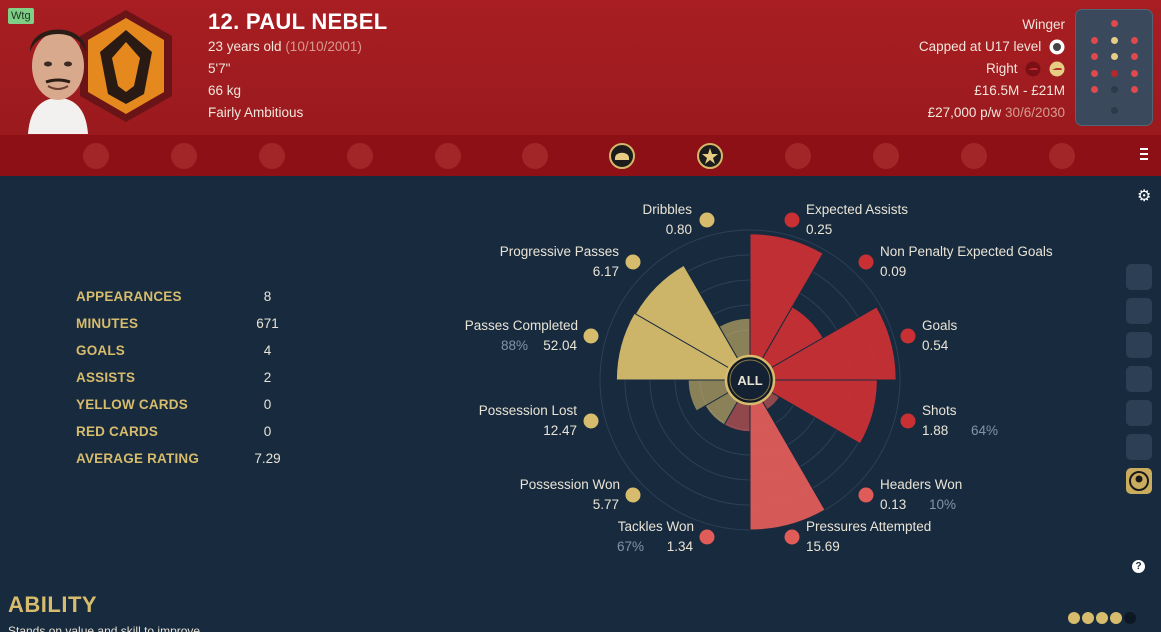  What do you see at coordinates (1144, 196) in the screenshot?
I see `settings-gear-icon: ⚙` at bounding box center [1144, 196].